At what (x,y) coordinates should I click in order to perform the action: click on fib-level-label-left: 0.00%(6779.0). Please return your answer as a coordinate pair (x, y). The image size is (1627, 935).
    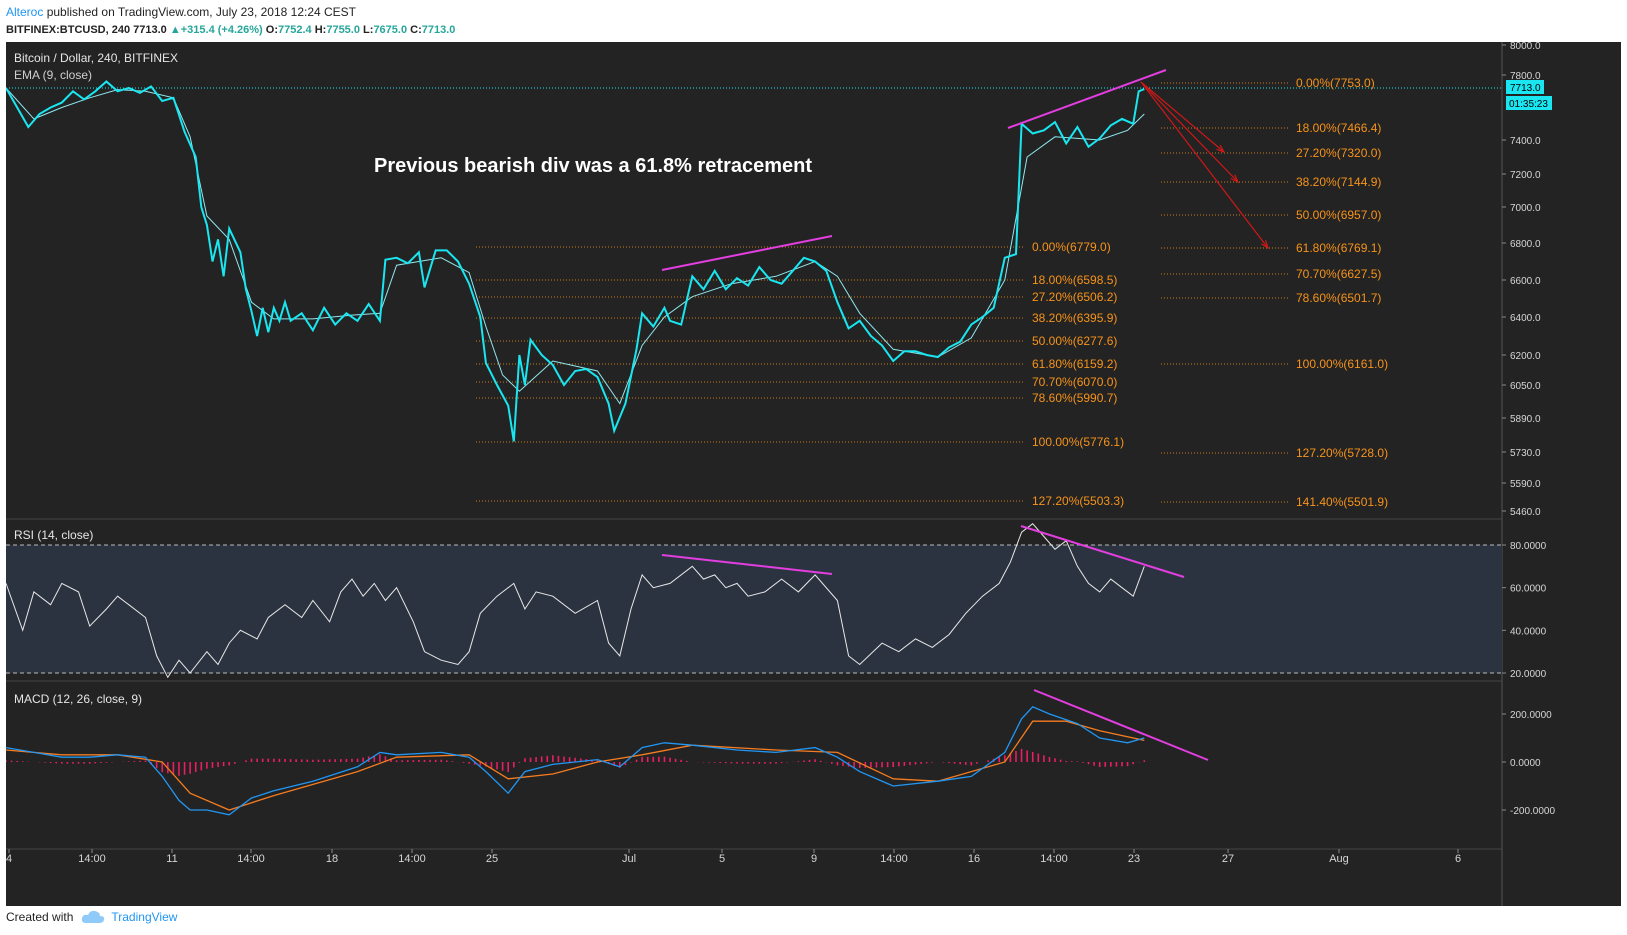
    Looking at the image, I should click on (1071, 247).